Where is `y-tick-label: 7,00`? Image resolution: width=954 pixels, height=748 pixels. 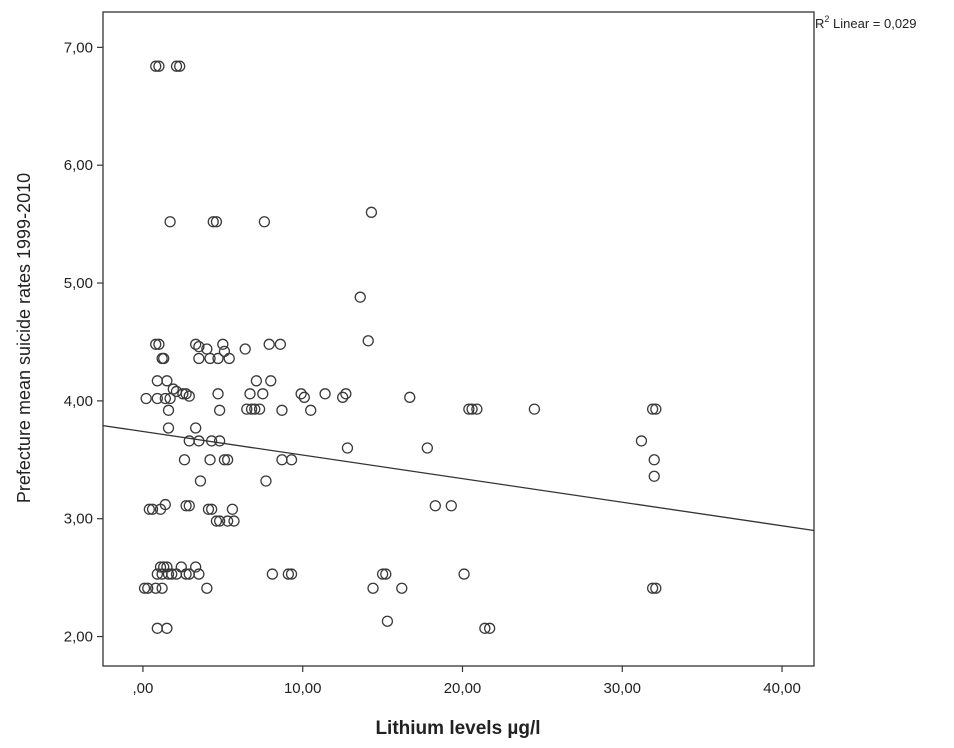 y-tick-label: 7,00 is located at coordinates (78, 47).